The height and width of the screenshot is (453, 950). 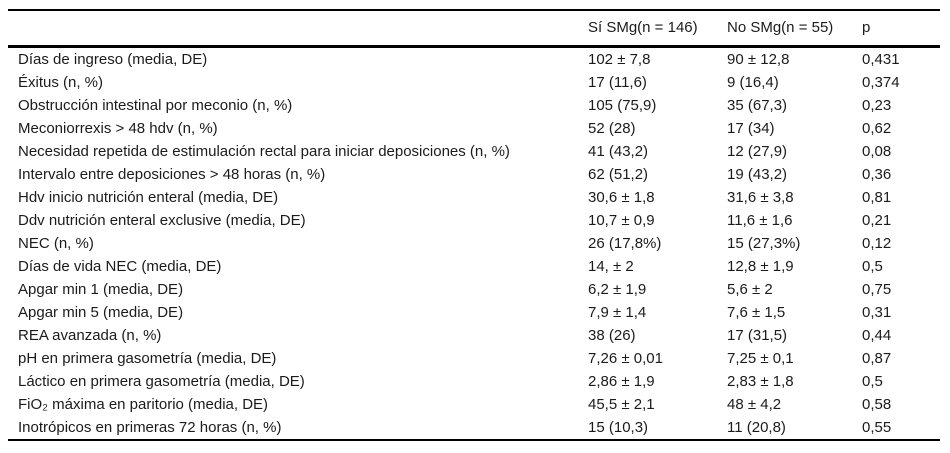 What do you see at coordinates (881, 82) in the screenshot?
I see `cell-p-value: 0,374` at bounding box center [881, 82].